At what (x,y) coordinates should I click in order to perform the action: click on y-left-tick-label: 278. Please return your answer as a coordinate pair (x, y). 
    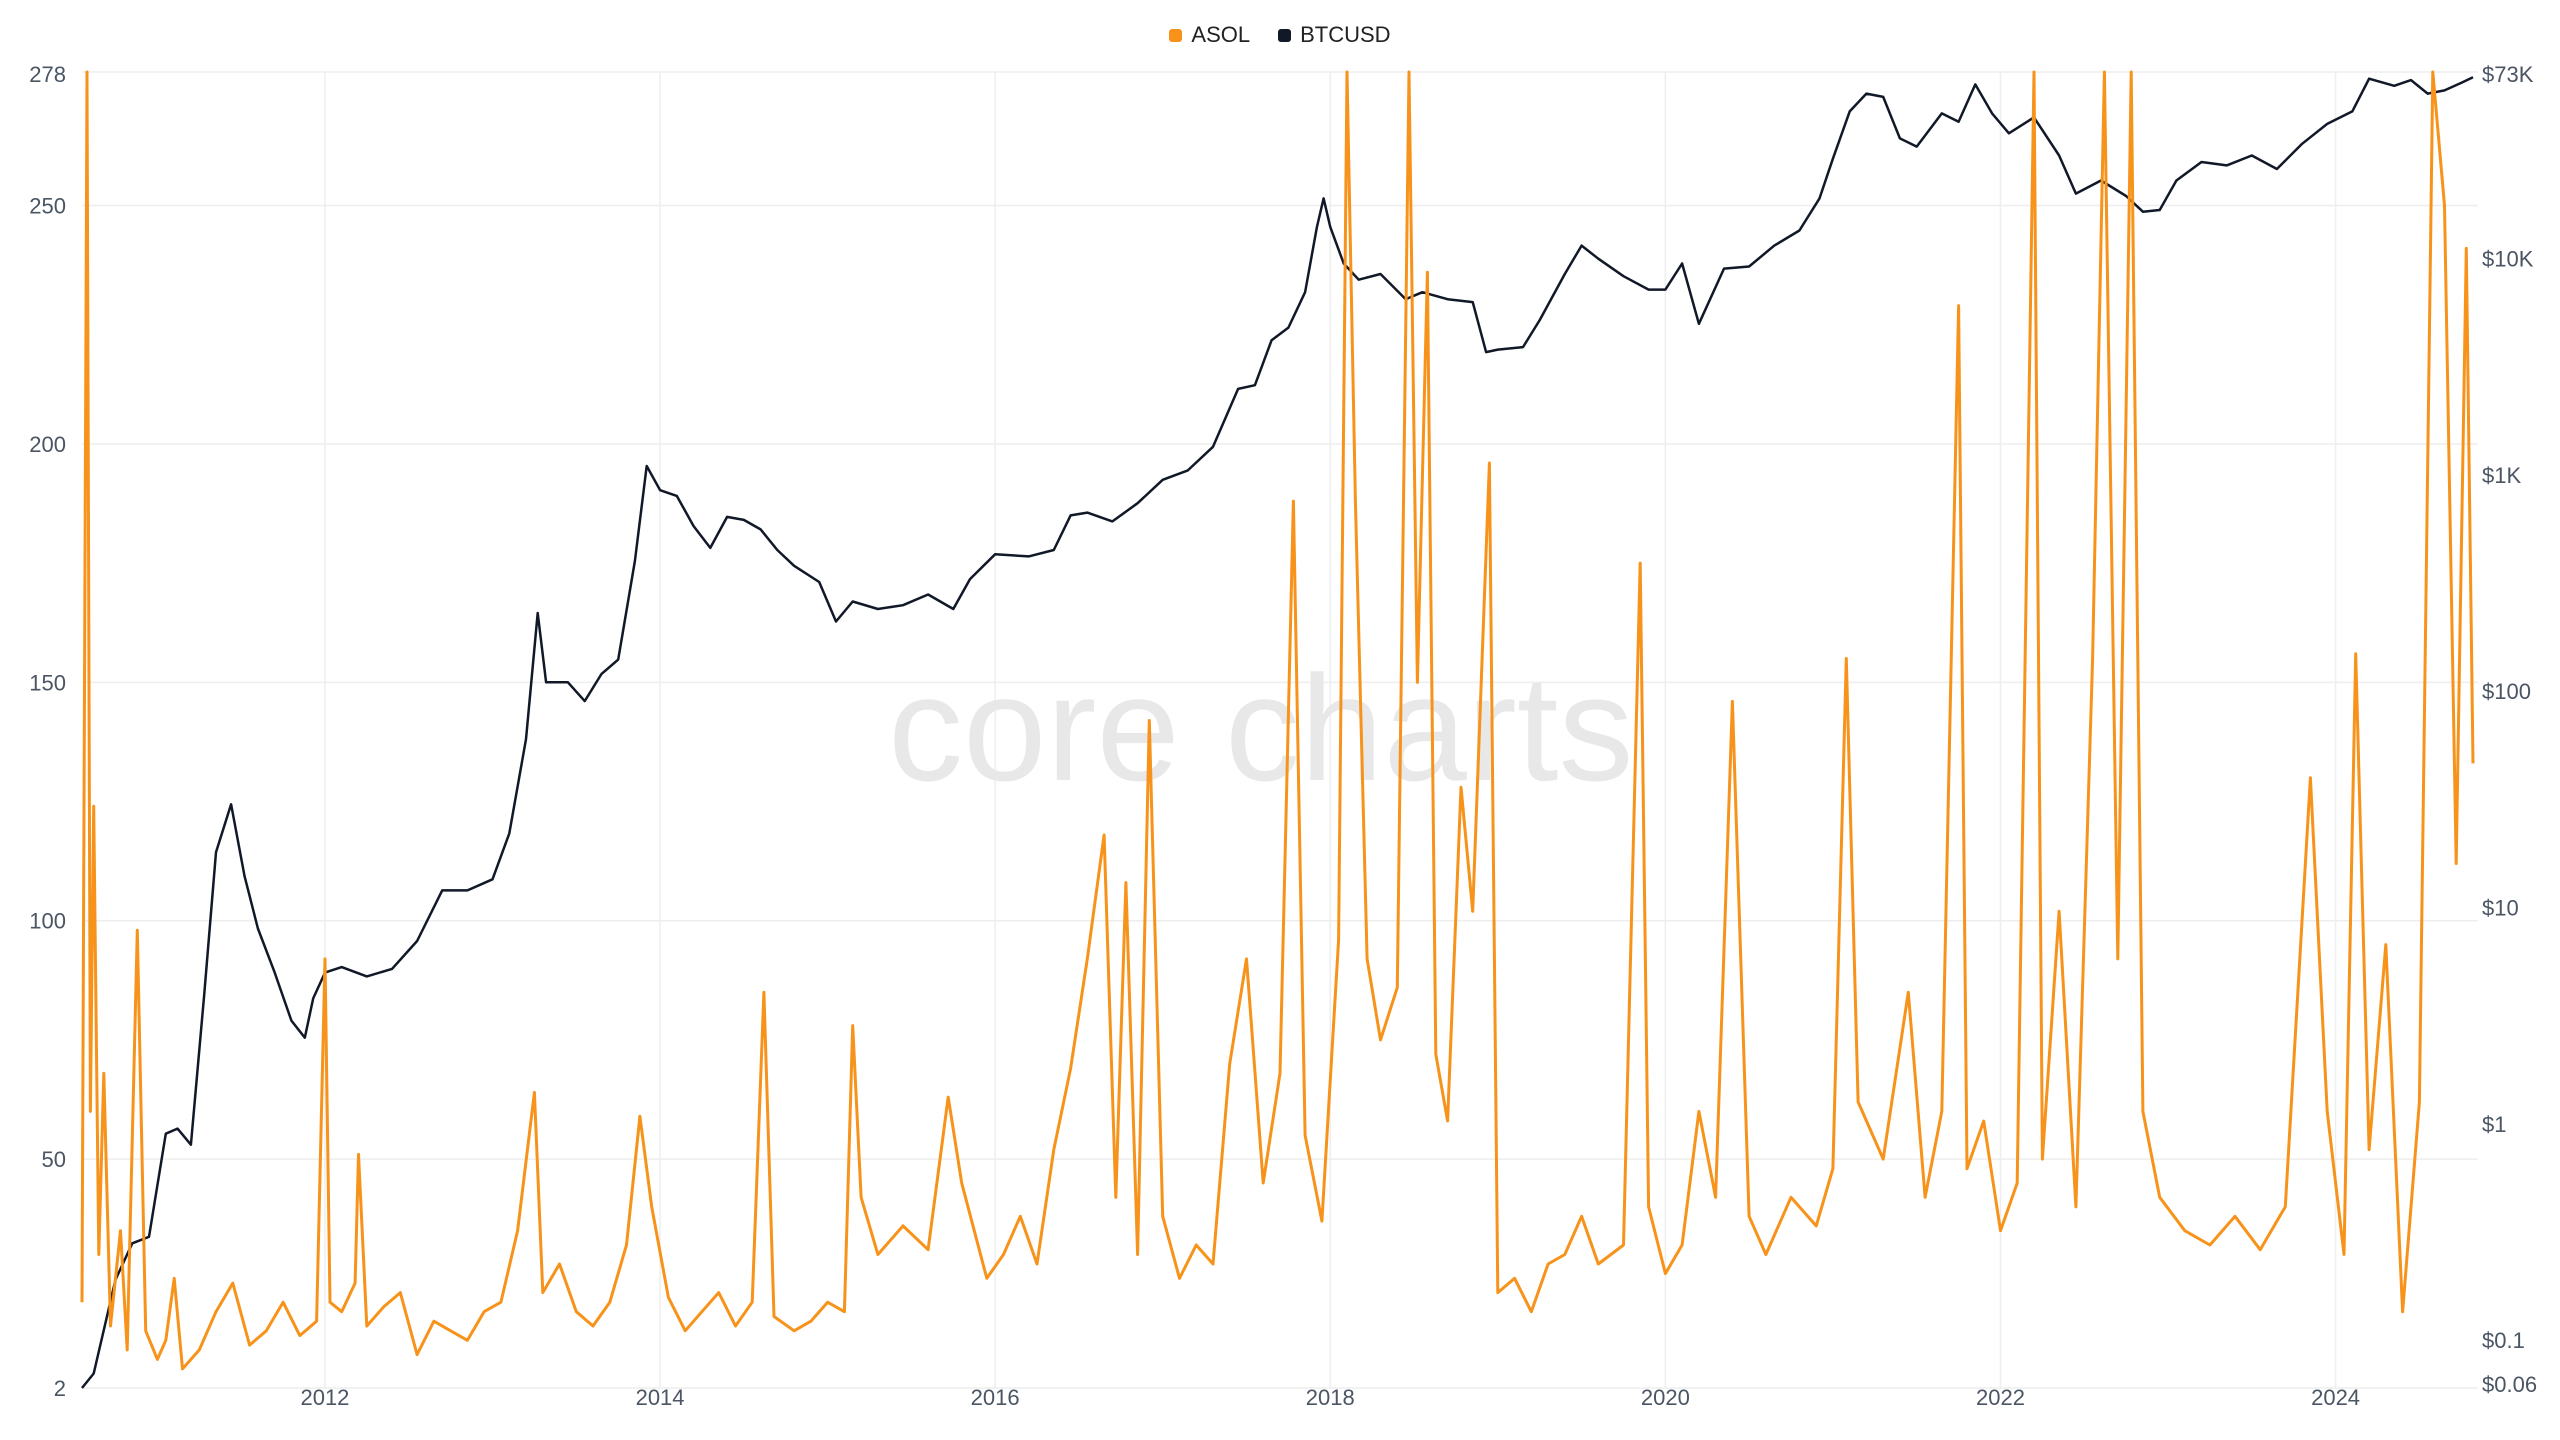
    Looking at the image, I should click on (47, 74).